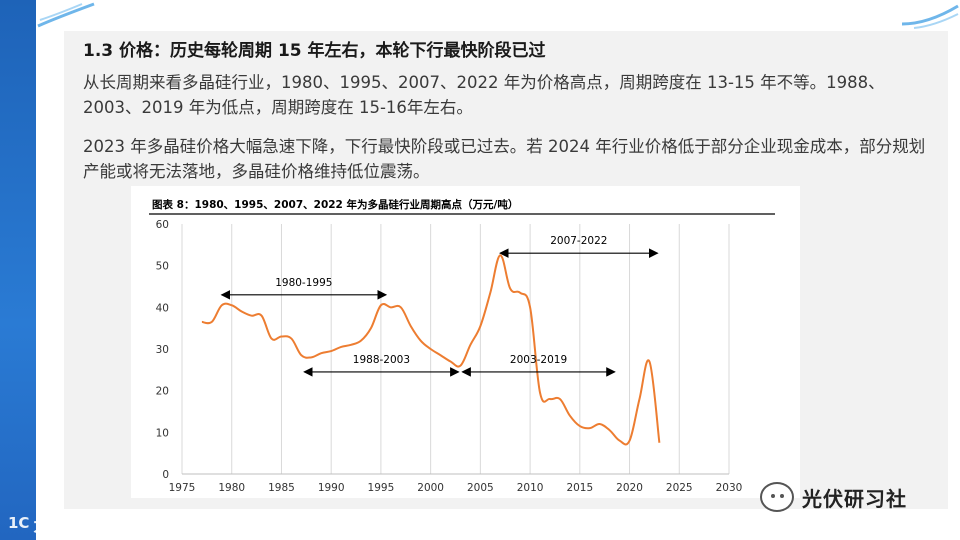 This screenshot has height=540, width=960. Describe the element at coordinates (854, 498) in the screenshot. I see `wechat-account-name: 光伏研习社` at that location.